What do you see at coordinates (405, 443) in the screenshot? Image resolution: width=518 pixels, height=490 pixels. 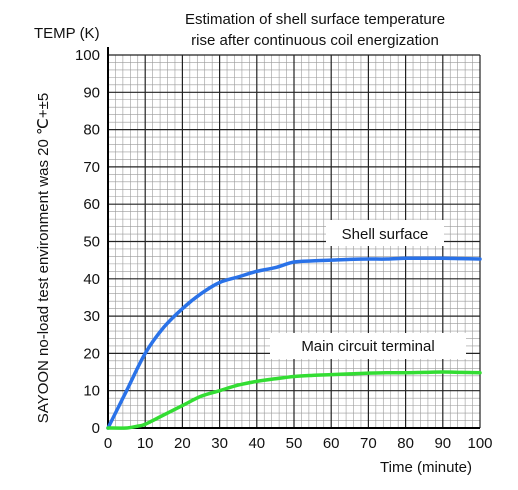 I see `x-tick-label: 80` at bounding box center [405, 443].